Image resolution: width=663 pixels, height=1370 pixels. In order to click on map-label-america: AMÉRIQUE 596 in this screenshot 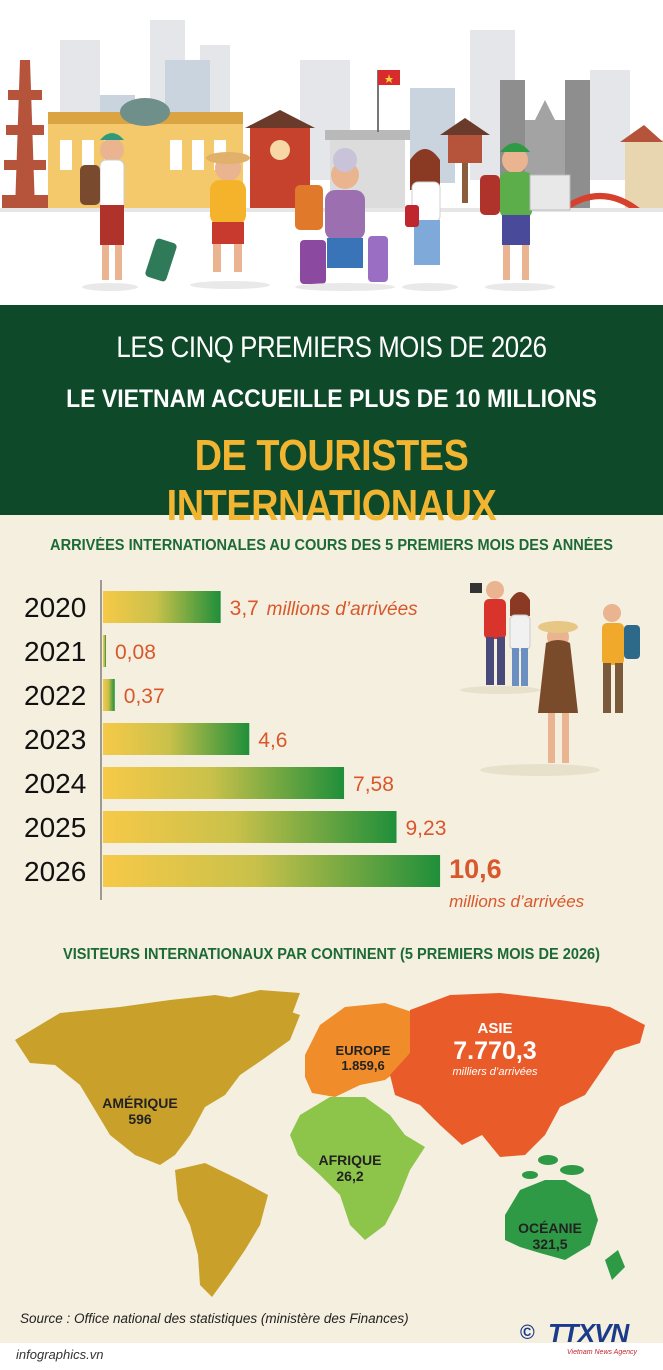, I will do `click(140, 1111)`.